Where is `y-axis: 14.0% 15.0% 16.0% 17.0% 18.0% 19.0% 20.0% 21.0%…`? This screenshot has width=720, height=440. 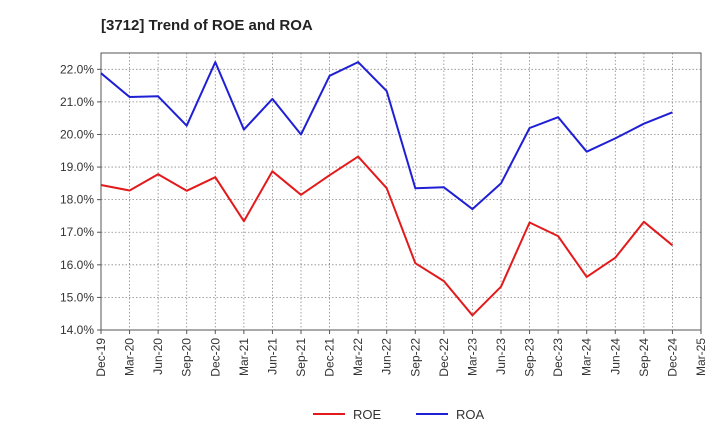
y-axis: 14.0% 15.0% 16.0% 17.0% 18.0% 19.0% 20.0% 21.0%… is located at coordinates (80, 199).